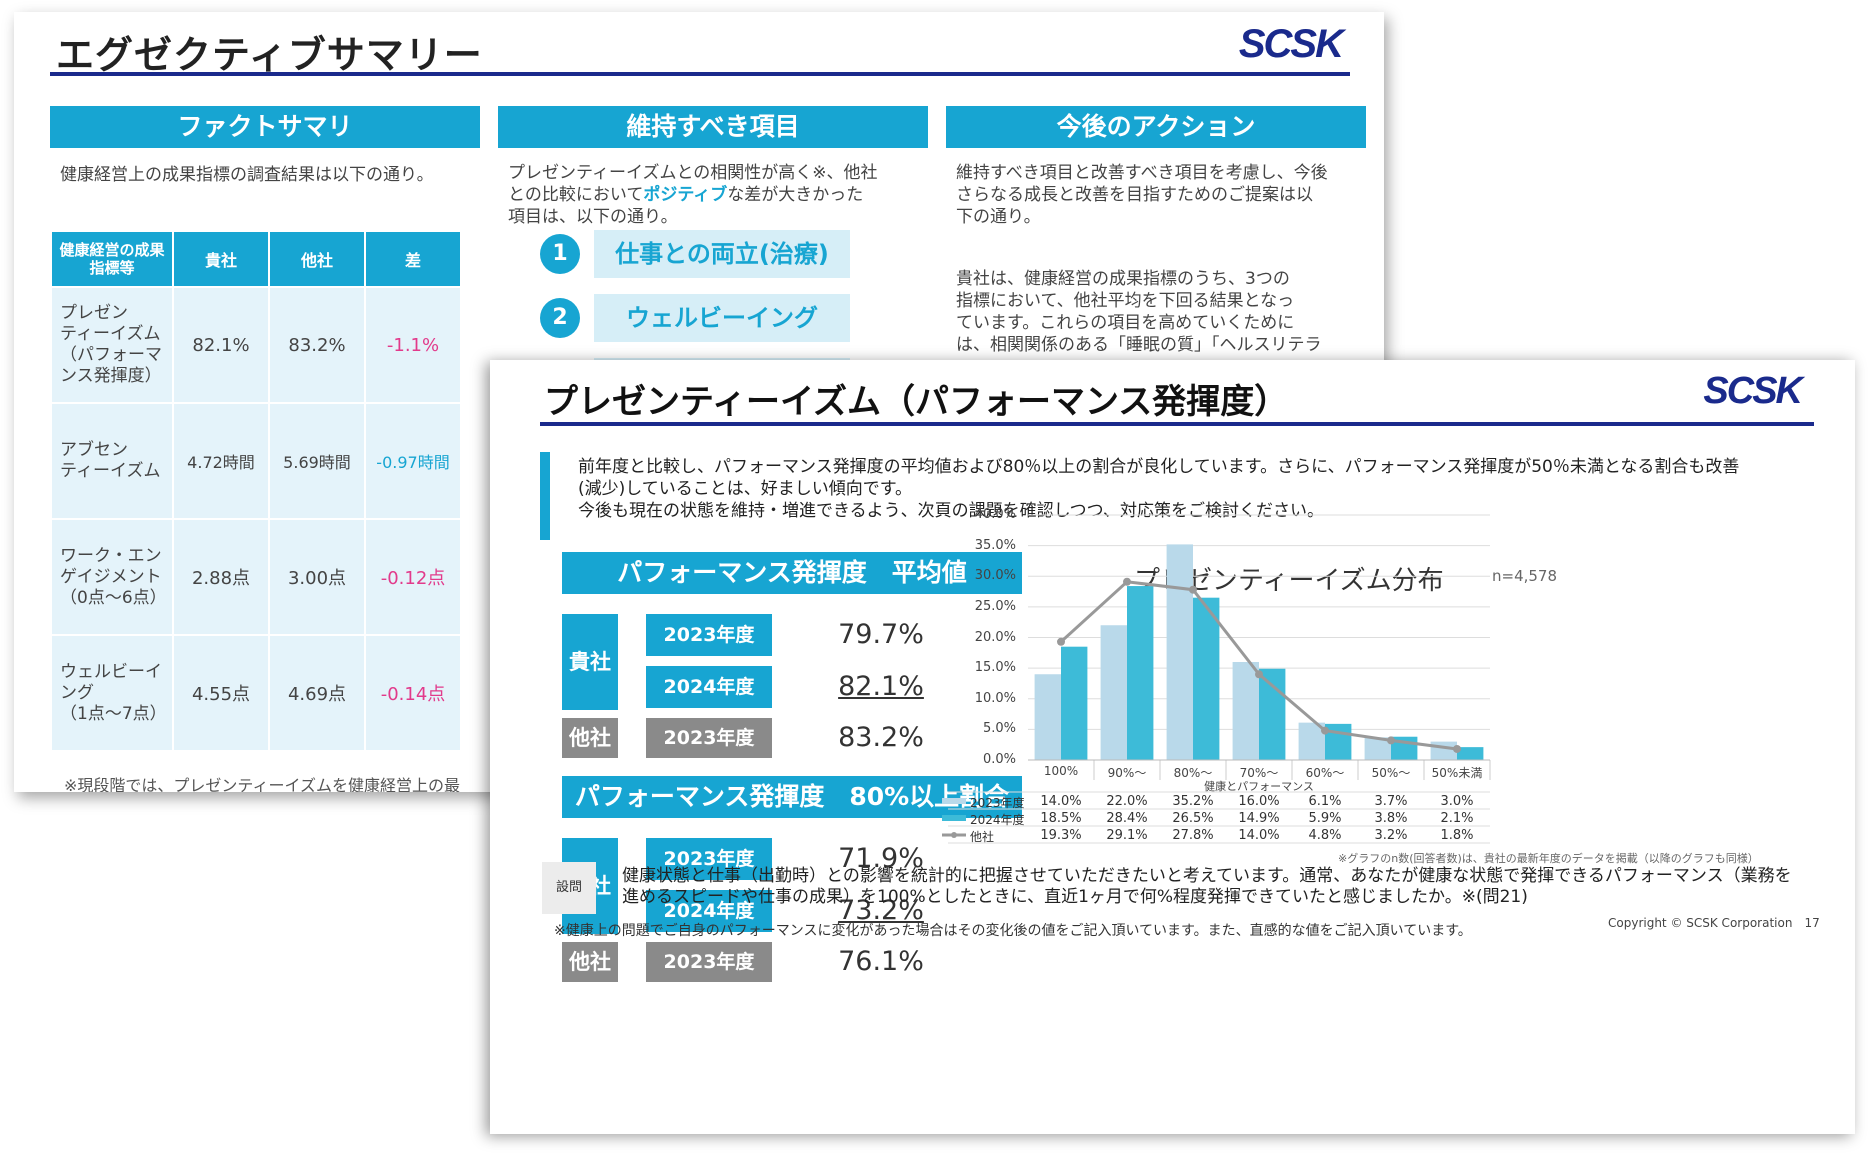 The image size is (1871, 1156). Describe the element at coordinates (221, 345) in the screenshot. I see `self-value: 82.1%` at that location.